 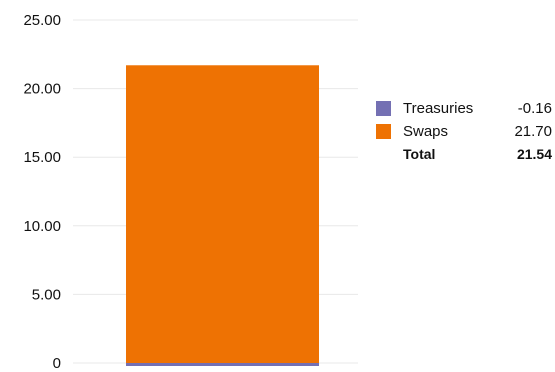 I want to click on y-axis: 0 5.00 10.00 15.00 20.00 25.00, so click(x=42, y=192).